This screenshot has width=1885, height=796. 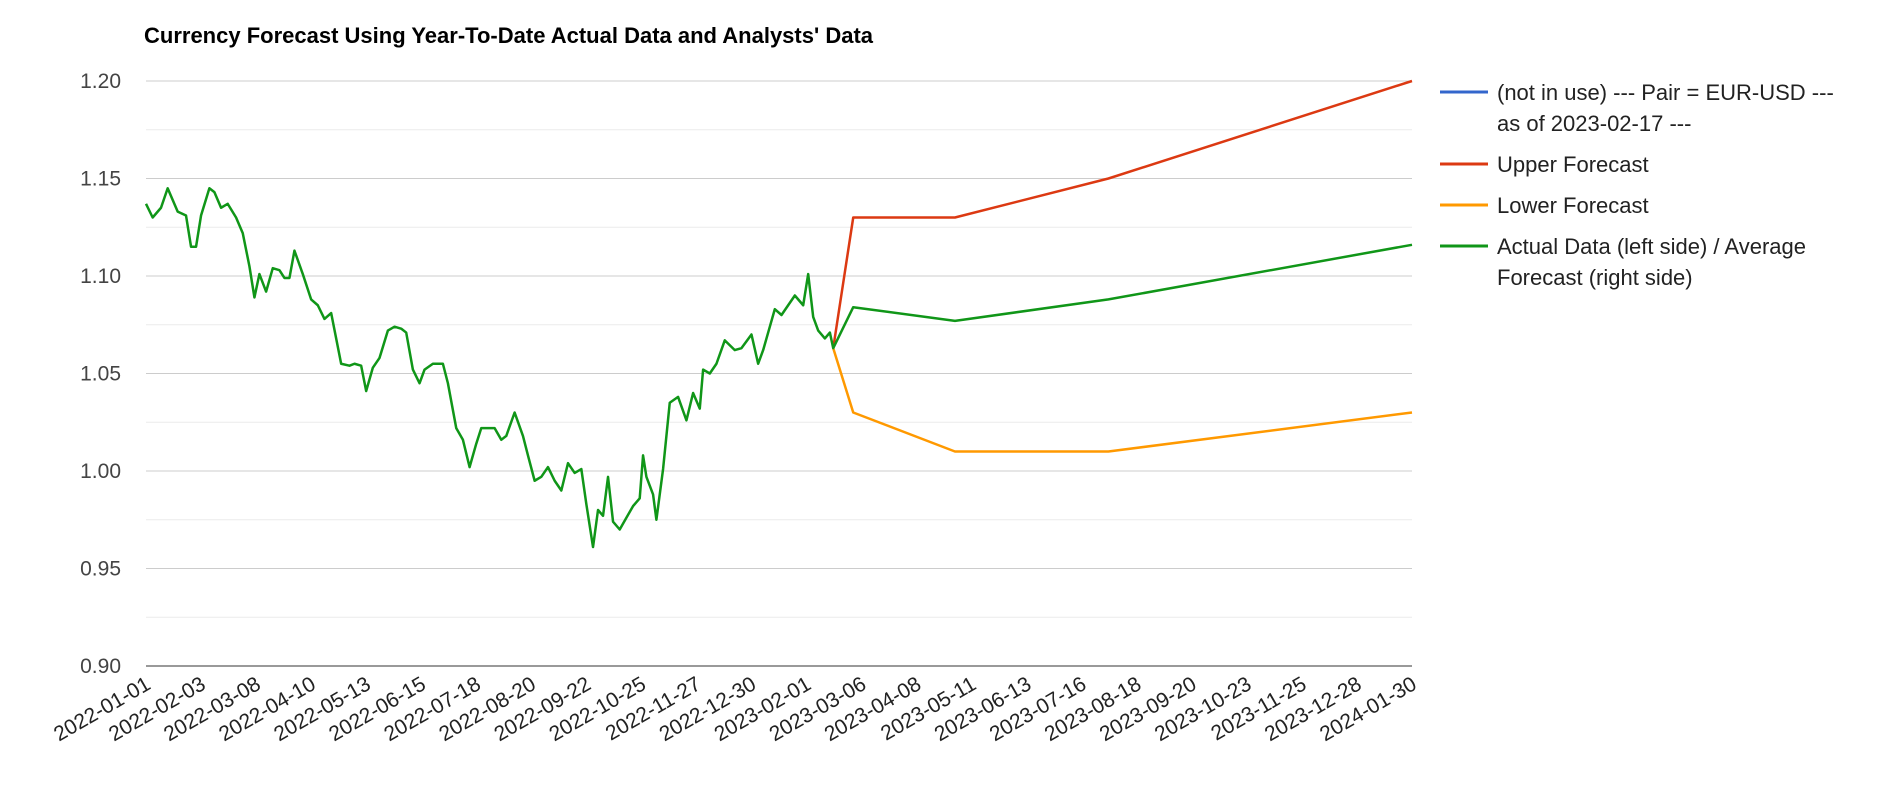 What do you see at coordinates (100, 276) in the screenshot?
I see `y-tick-label: 1.10` at bounding box center [100, 276].